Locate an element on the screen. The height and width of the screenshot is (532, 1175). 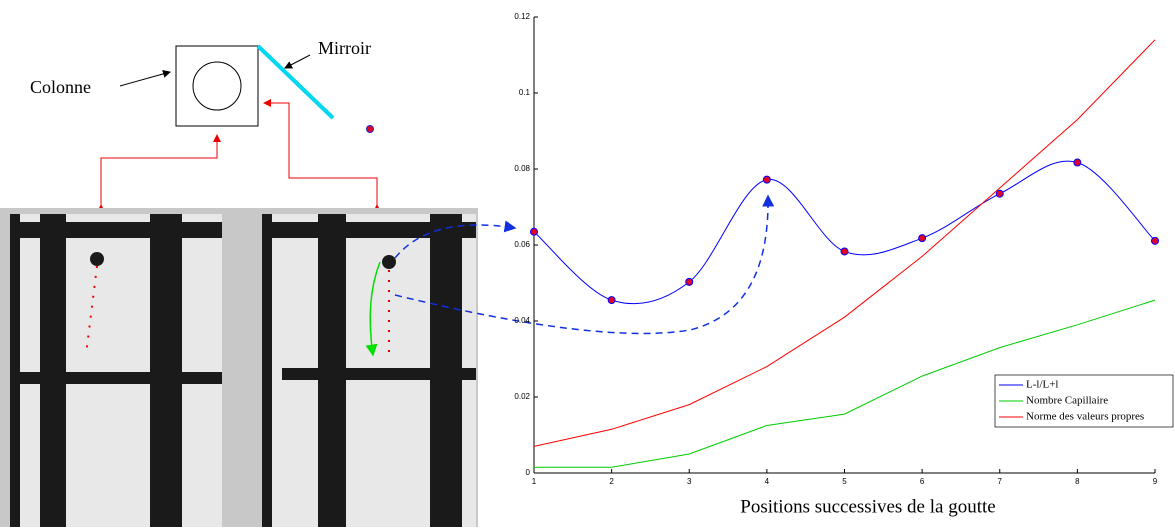
x-tick-label: 9 is located at coordinates (1155, 481).